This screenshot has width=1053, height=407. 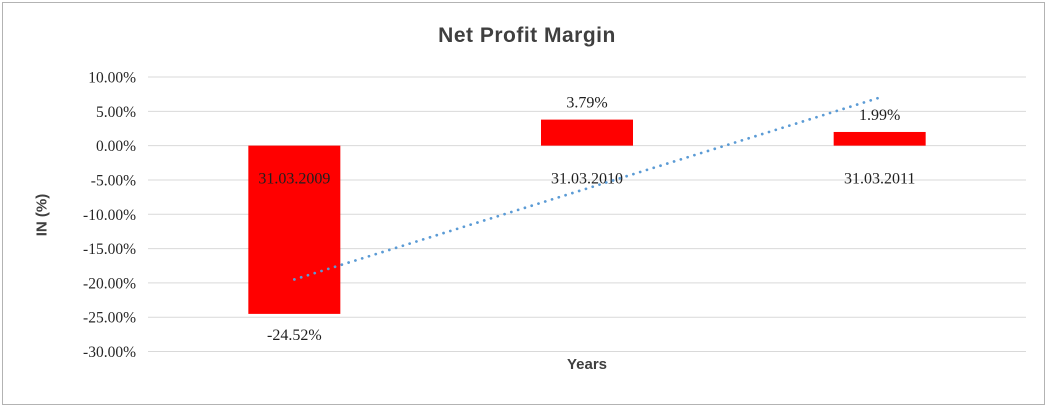 What do you see at coordinates (587, 179) in the screenshot?
I see `category-label: 31.03.2010` at bounding box center [587, 179].